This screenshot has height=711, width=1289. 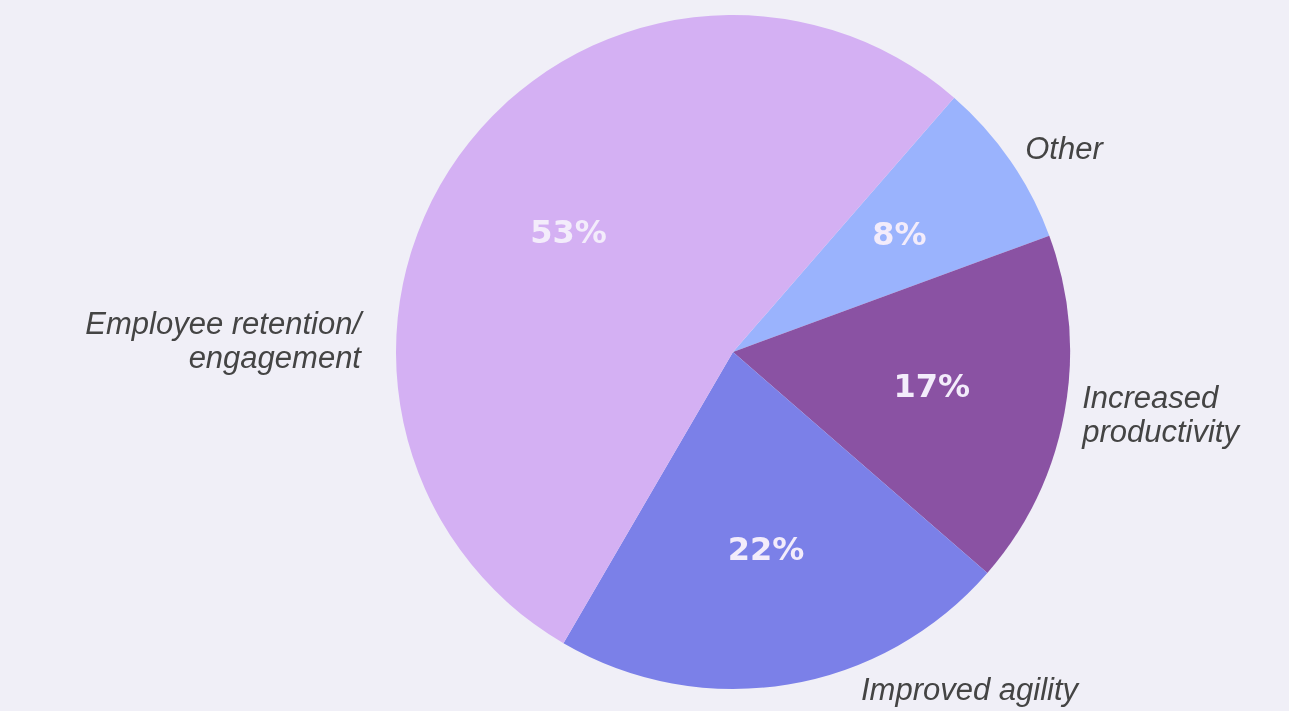 What do you see at coordinates (568, 231) in the screenshot?
I see `data-label: 53%` at bounding box center [568, 231].